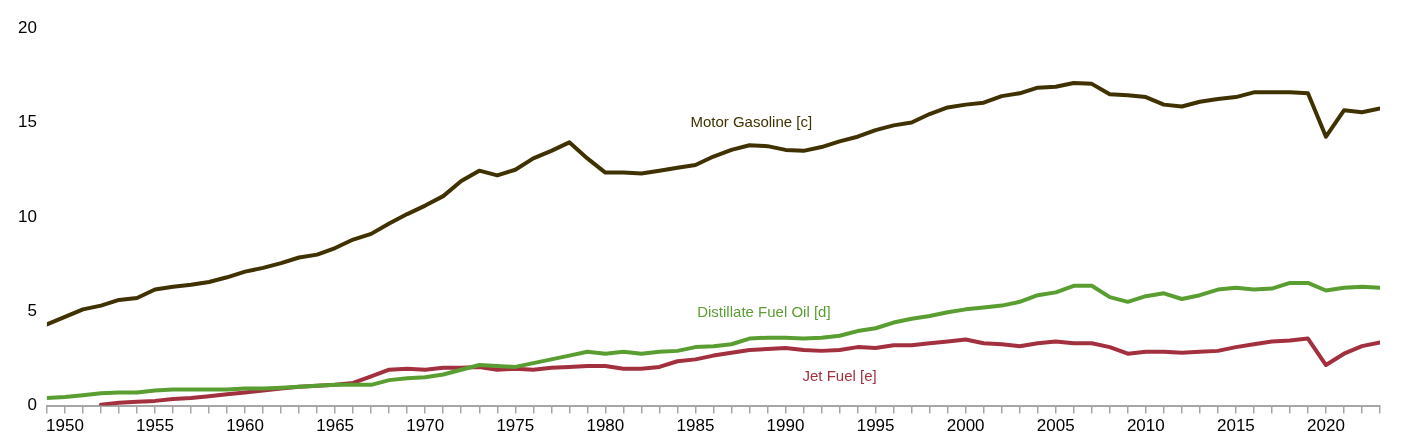 The image size is (1402, 448). Describe the element at coordinates (245, 426) in the screenshot. I see `x-tick-label: 1960` at that location.